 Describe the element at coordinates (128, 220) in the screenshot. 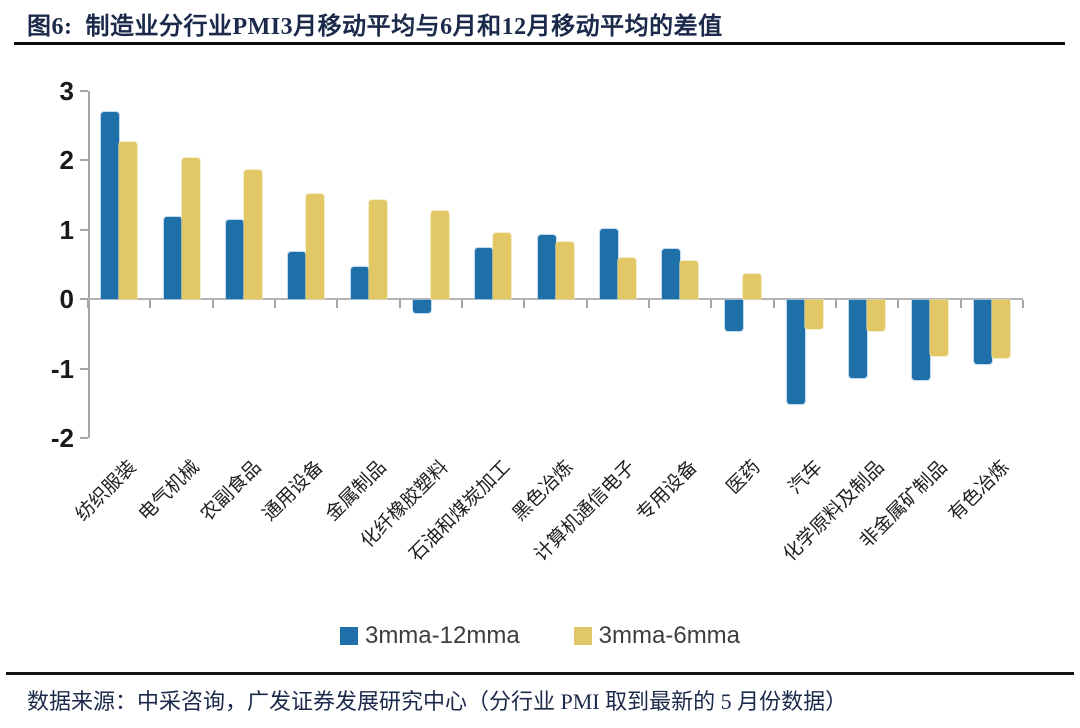

I see `bar-3mma-6mma-纺织服装` at that location.